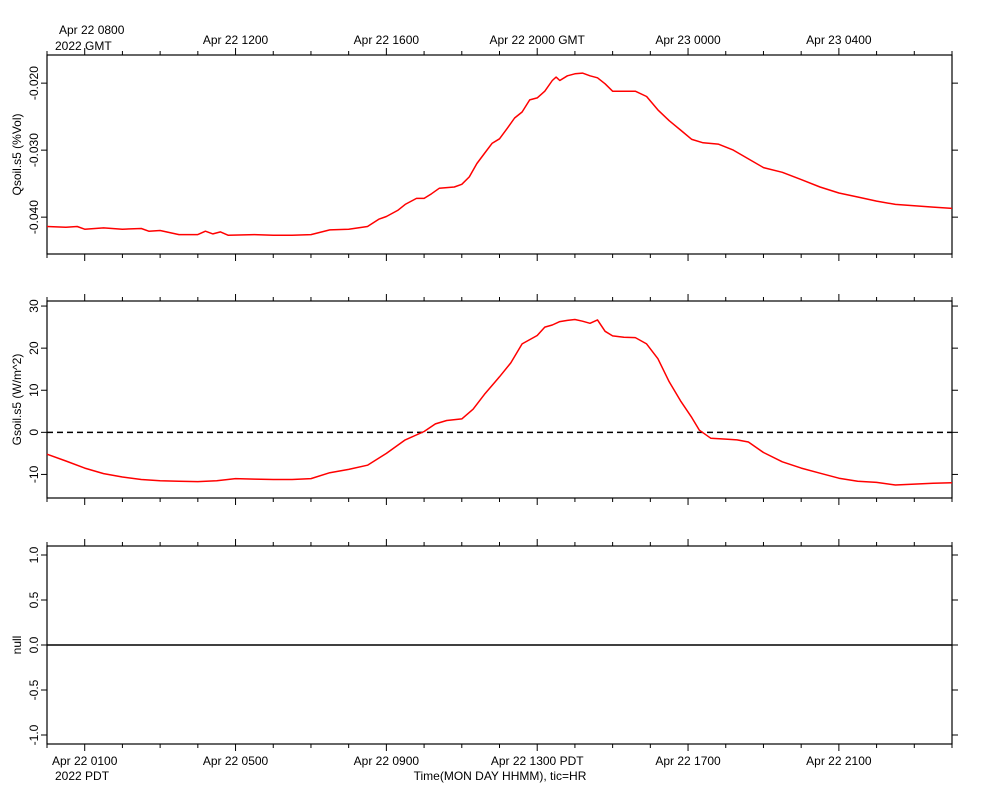  Describe the element at coordinates (34, 432) in the screenshot. I see `y-tick-label: 0` at that location.